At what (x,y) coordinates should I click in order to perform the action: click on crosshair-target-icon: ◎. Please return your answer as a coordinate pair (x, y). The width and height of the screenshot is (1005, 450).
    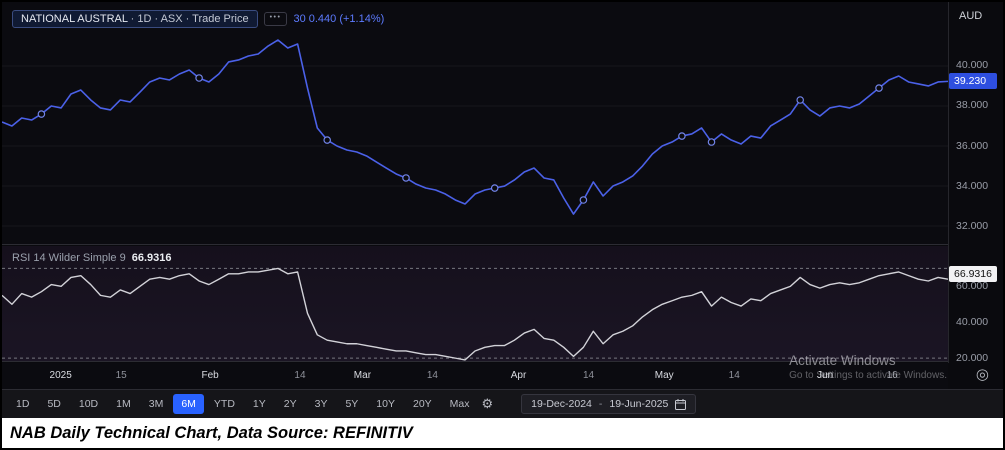
    Looking at the image, I should click on (982, 374).